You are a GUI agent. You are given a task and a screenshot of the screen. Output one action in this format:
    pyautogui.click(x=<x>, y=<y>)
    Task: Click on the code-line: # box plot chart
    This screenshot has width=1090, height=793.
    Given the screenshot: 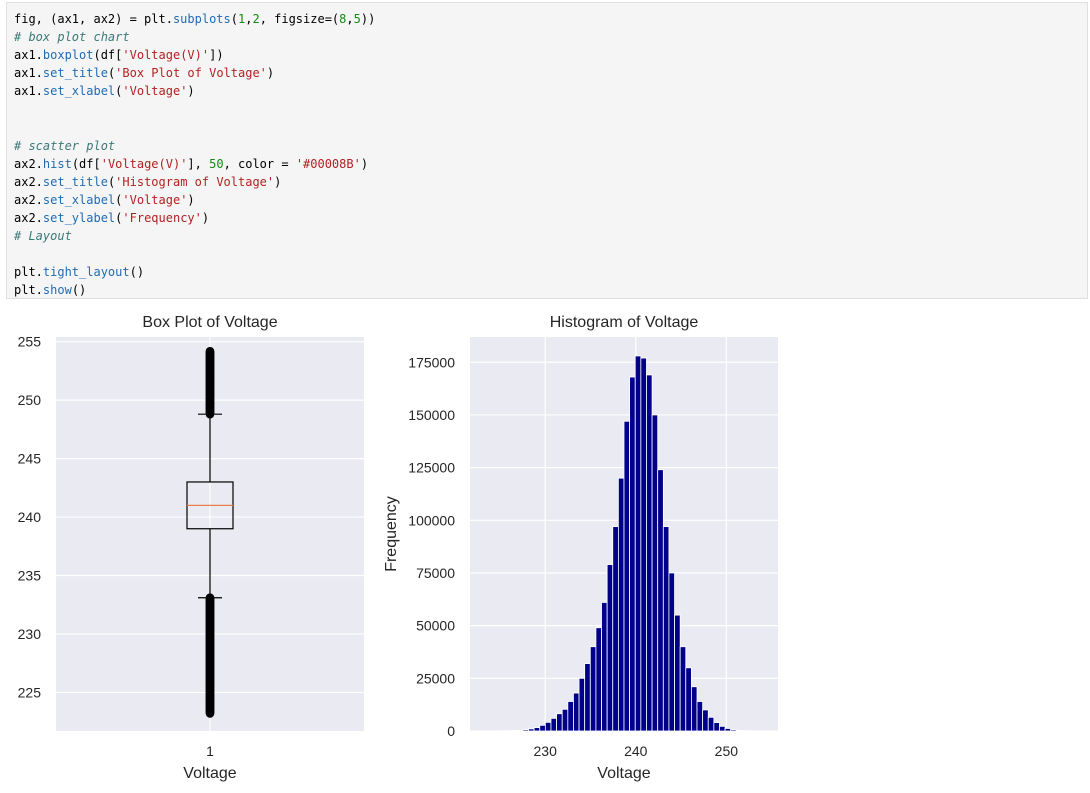 What is the action you would take?
    pyautogui.click(x=550, y=37)
    